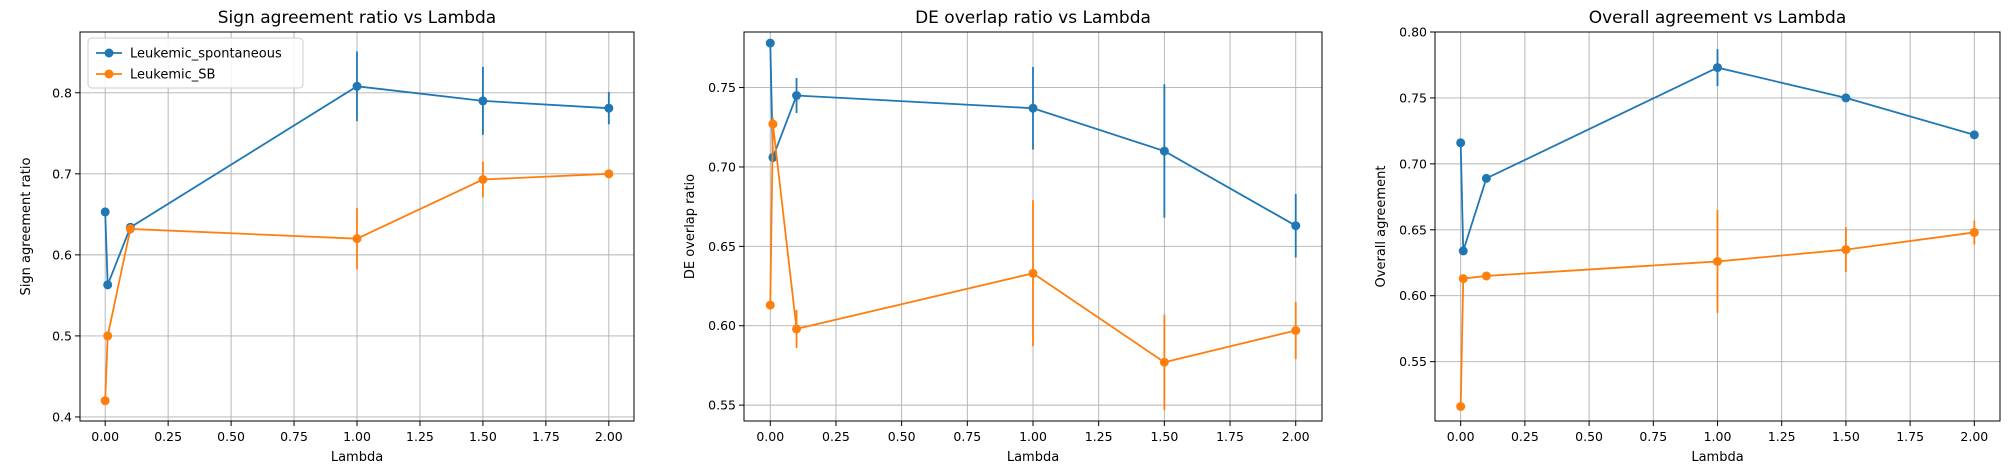 This screenshot has width=2008, height=470. Describe the element at coordinates (62, 254) in the screenshot. I see `y-tick-label: 0.6` at that location.